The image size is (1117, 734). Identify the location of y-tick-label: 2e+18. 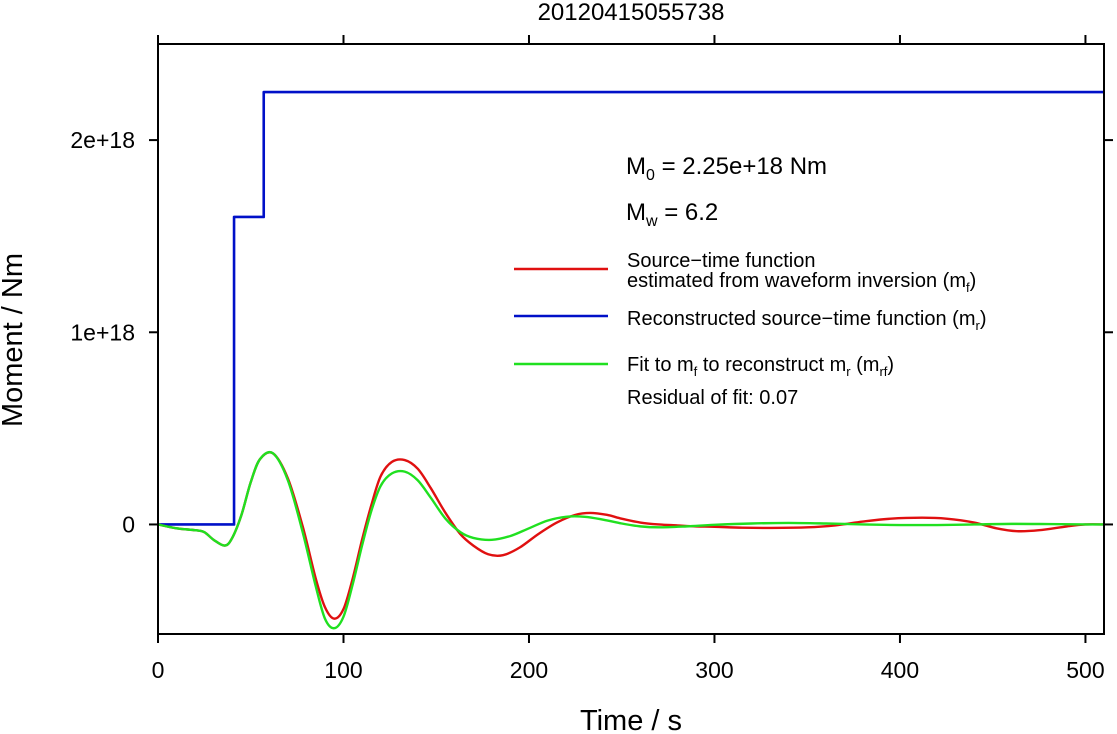
(102, 140).